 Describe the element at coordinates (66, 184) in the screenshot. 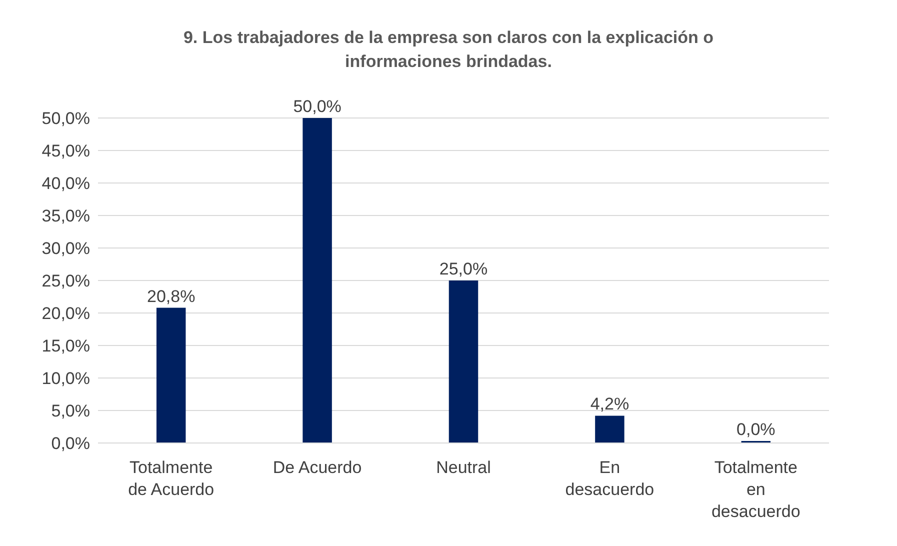

I see `y-tick-label: 40,0%` at that location.